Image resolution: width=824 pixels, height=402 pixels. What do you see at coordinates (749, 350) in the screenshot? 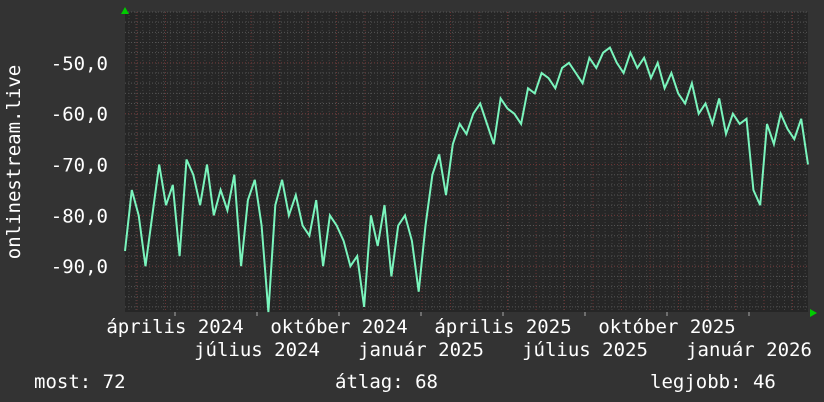
I see `x-tick-label: január 2026` at bounding box center [749, 350].